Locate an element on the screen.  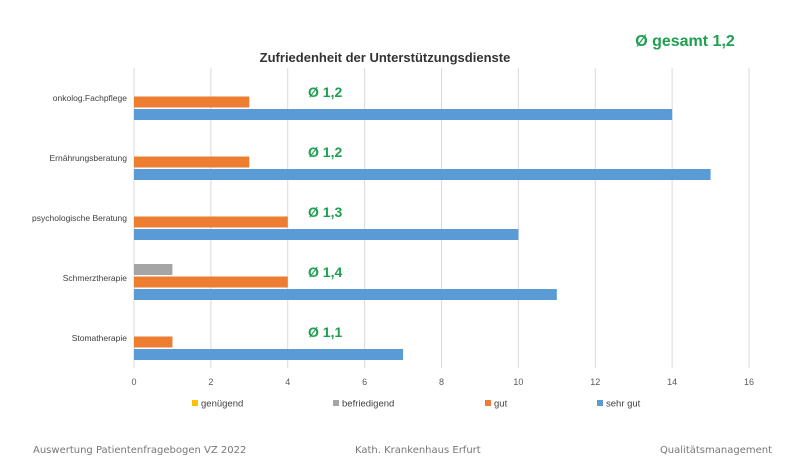
category-label: Stomatherapie is located at coordinates (100, 338).